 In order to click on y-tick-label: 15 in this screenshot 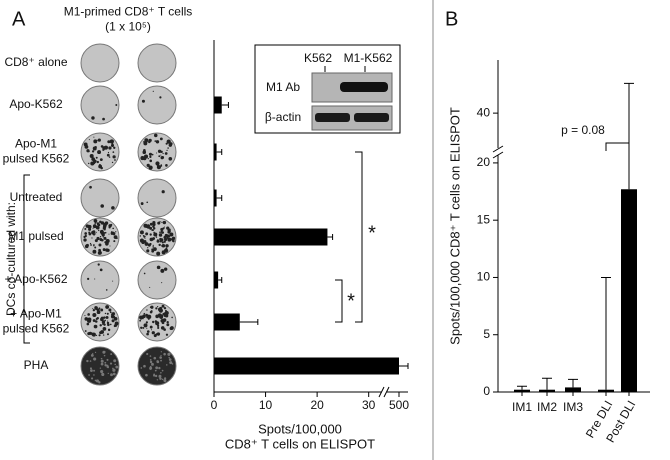, I will do `click(484, 219)`.